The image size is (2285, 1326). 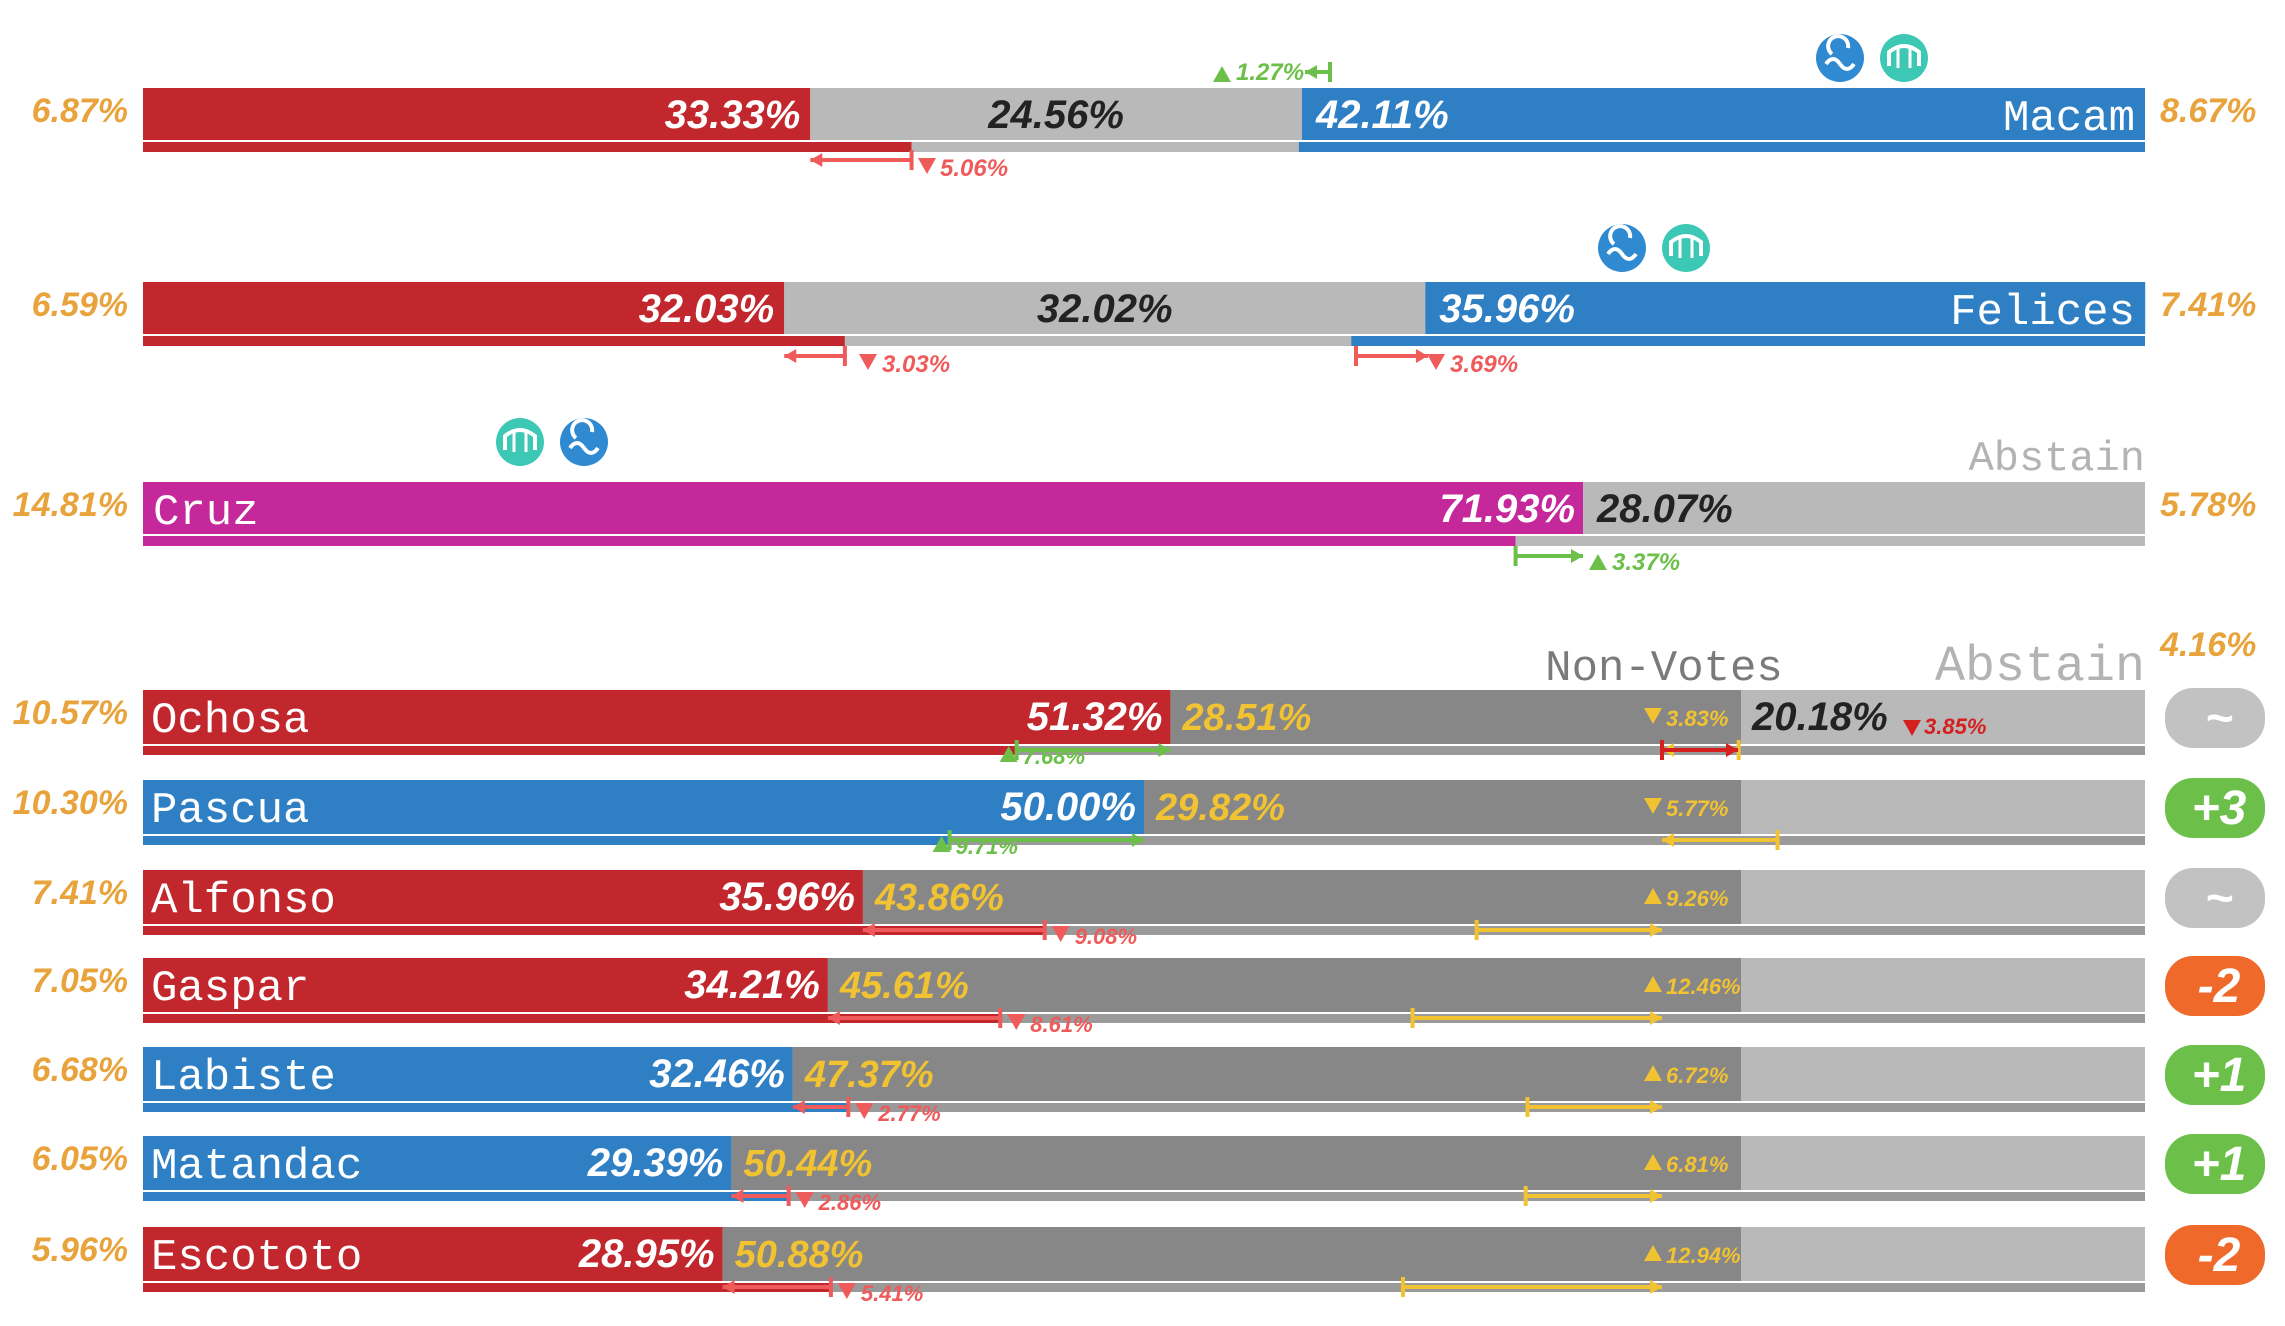 What do you see at coordinates (892, 1293) in the screenshot?
I see `row-escototo-vote-change: 5.41%` at bounding box center [892, 1293].